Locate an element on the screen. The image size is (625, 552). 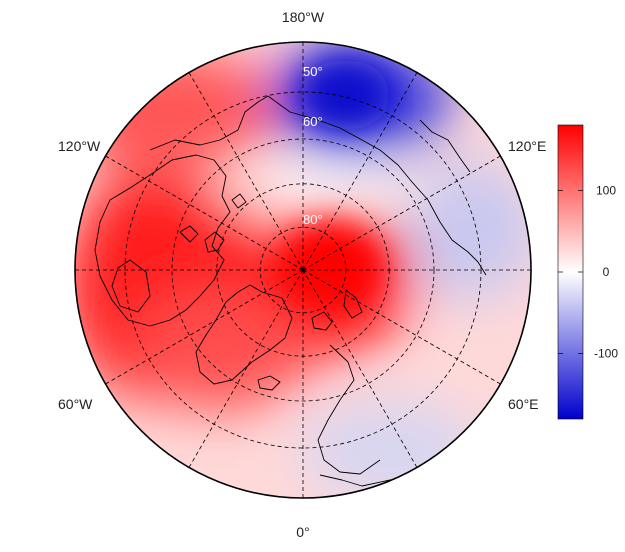
lon-label-120e: 120°E is located at coordinates (527, 146).